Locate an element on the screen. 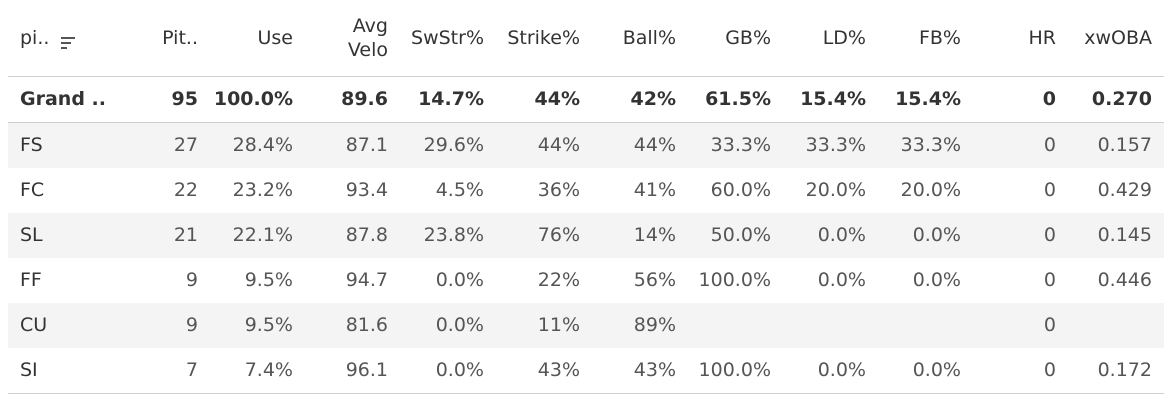 The image size is (1164, 404). cell-strike: 22% is located at coordinates (558, 280).